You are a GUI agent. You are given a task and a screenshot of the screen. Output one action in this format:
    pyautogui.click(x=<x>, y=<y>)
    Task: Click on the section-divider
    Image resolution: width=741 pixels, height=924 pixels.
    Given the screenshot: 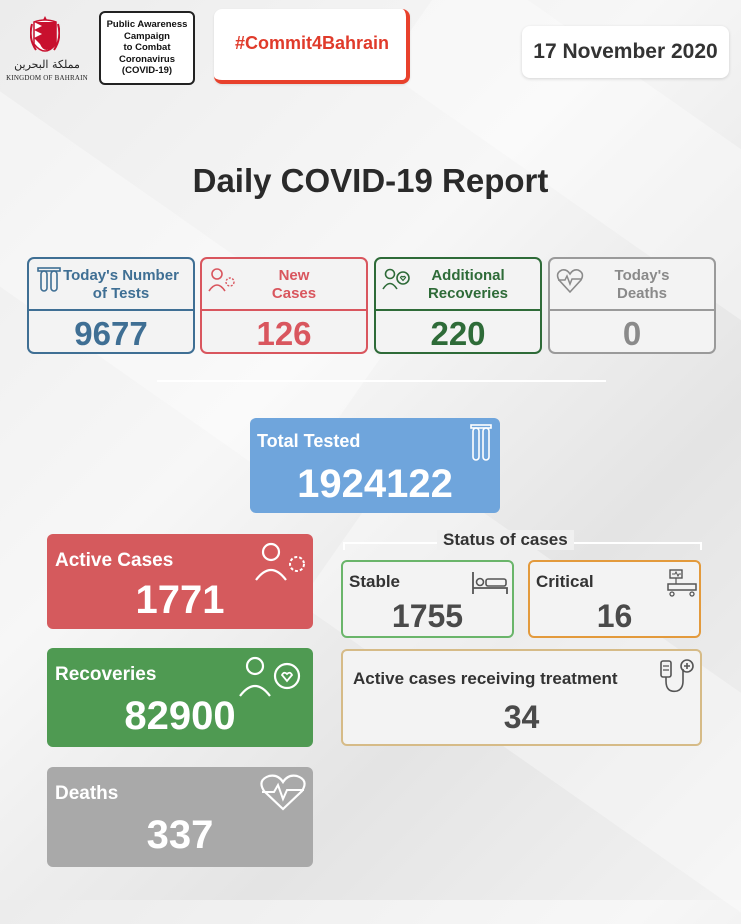 What is the action you would take?
    pyautogui.click(x=381, y=381)
    